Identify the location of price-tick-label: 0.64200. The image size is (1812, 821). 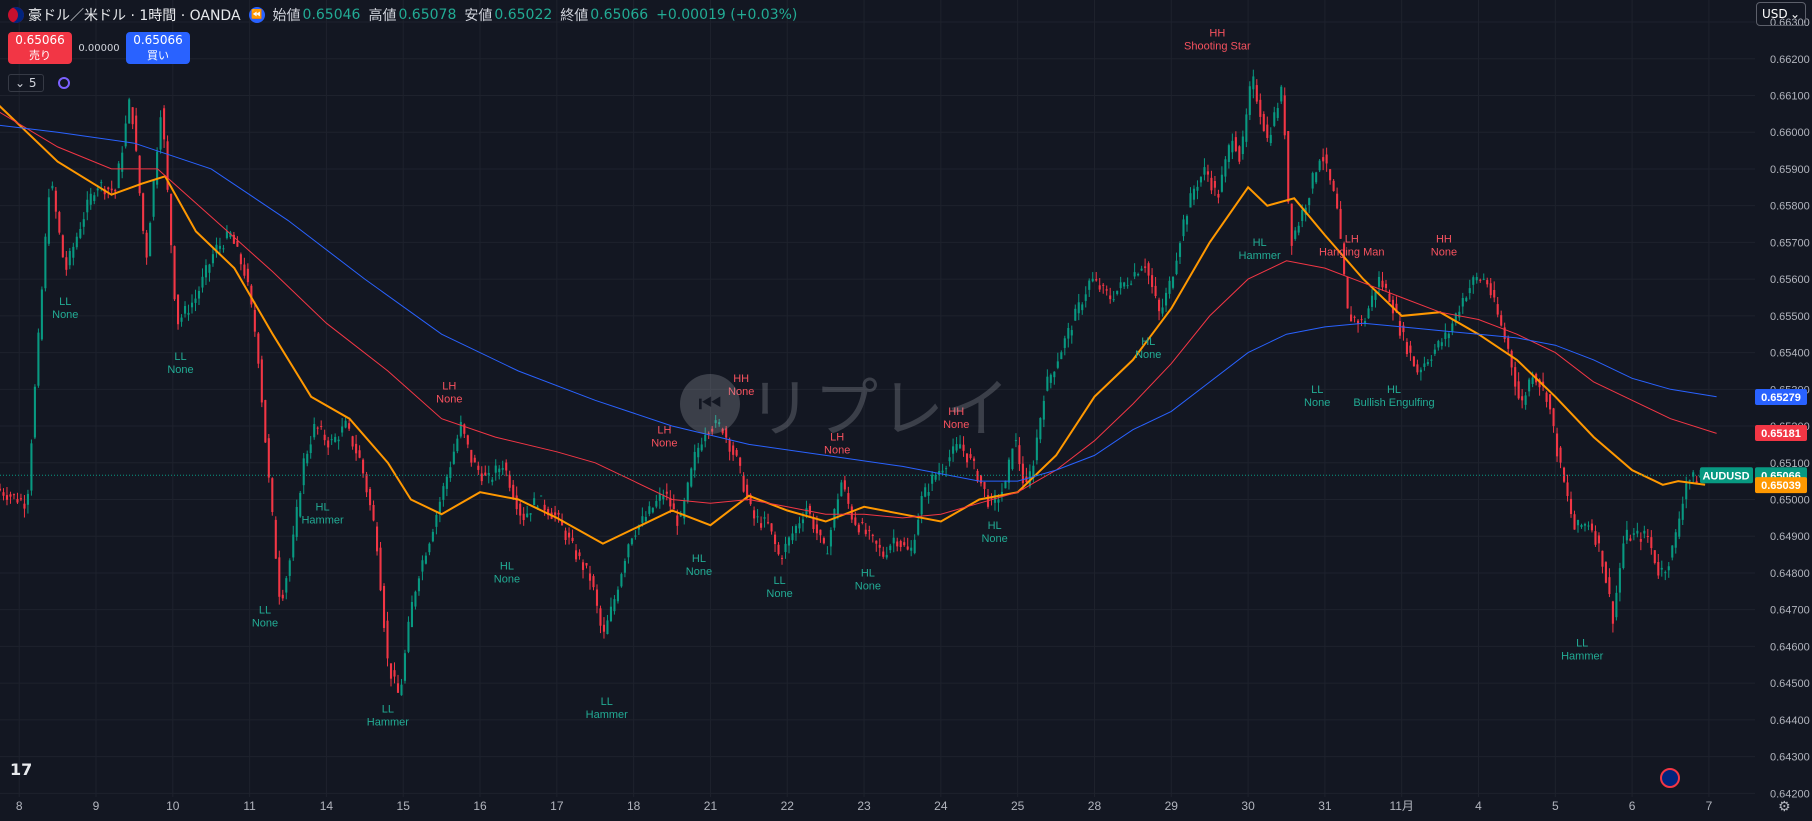
(1790, 794).